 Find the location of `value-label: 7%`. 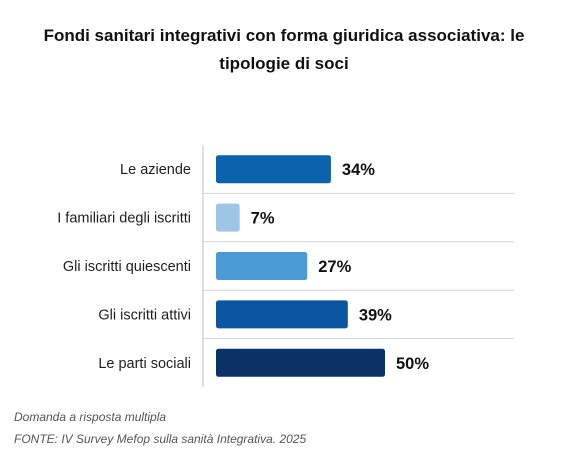

value-label: 7% is located at coordinates (263, 219).